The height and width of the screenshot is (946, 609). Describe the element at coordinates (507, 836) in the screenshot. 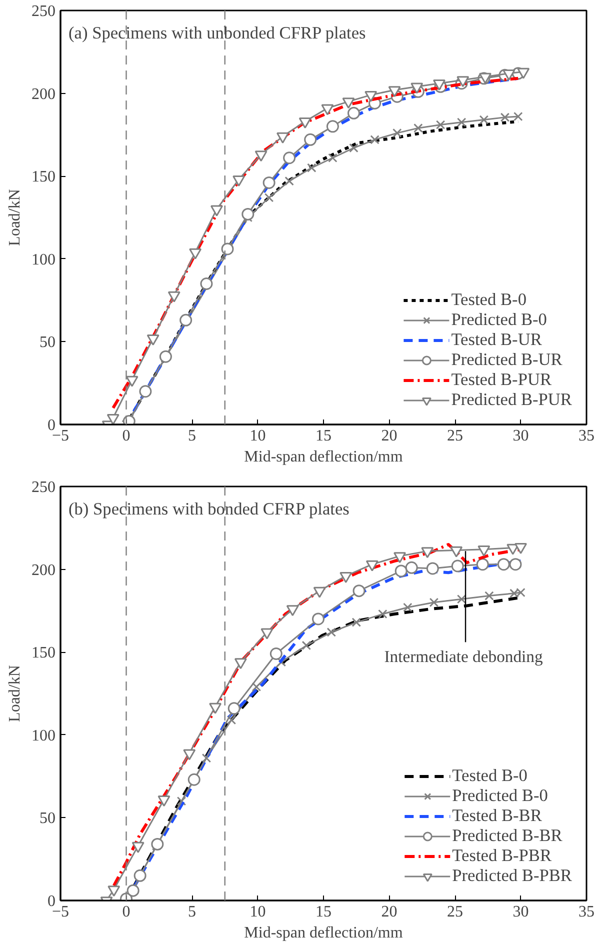

I see `legend-label: Predicted B-BR` at that location.